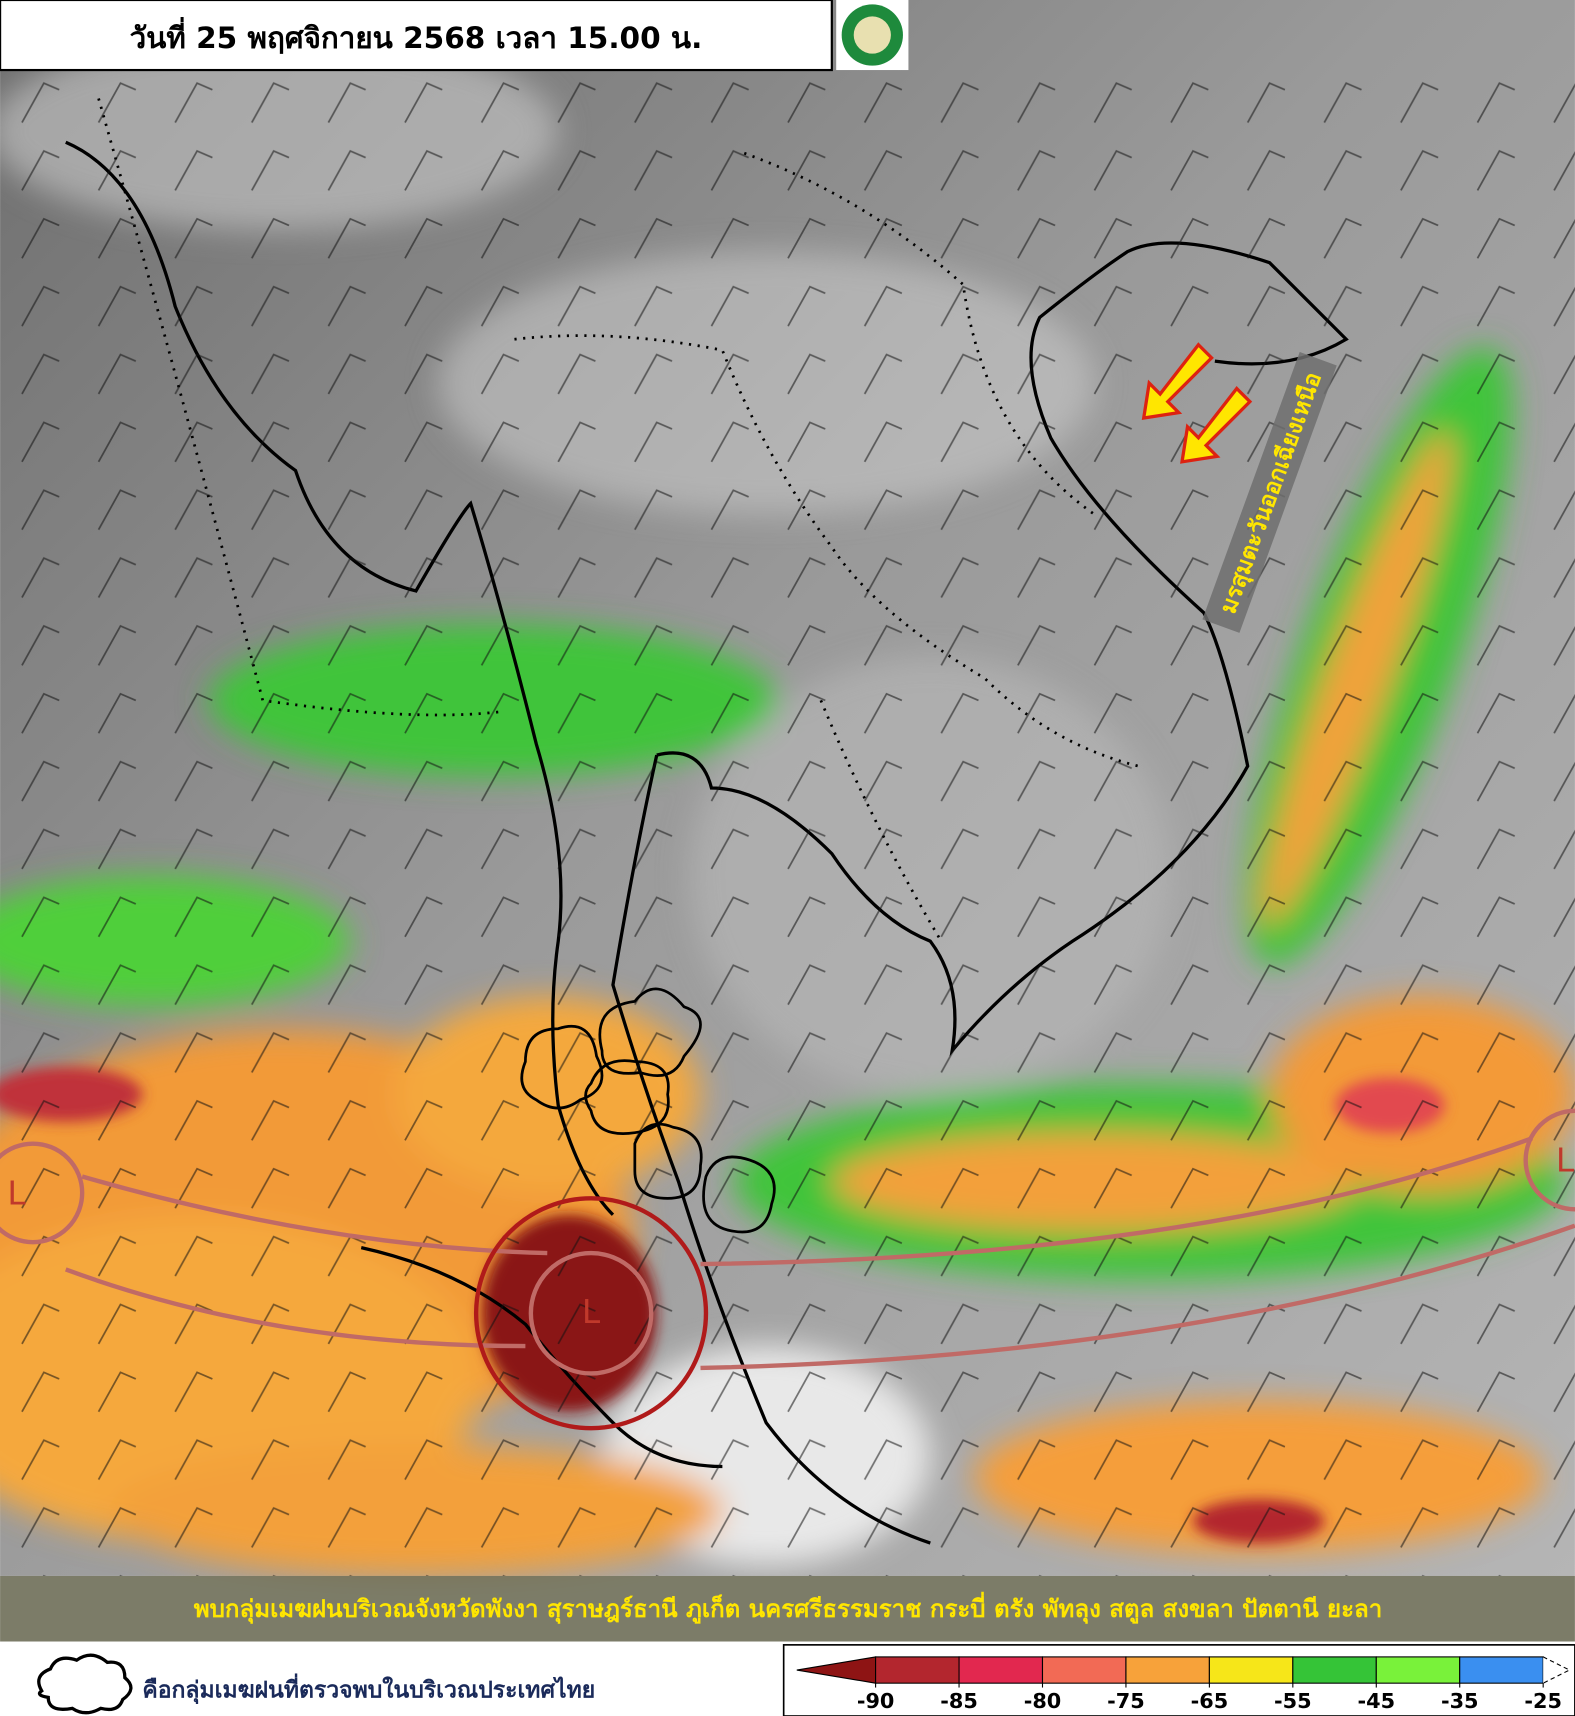 This screenshot has width=1575, height=1716. What do you see at coordinates (1043, 1701) in the screenshot?
I see `scale-tick-label: -80` at bounding box center [1043, 1701].